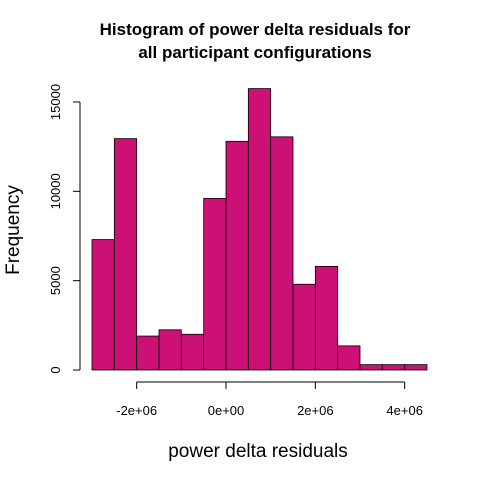 The width and height of the screenshot is (480, 480). What do you see at coordinates (55, 280) in the screenshot?
I see `y-tick-label-1: 5000` at bounding box center [55, 280].